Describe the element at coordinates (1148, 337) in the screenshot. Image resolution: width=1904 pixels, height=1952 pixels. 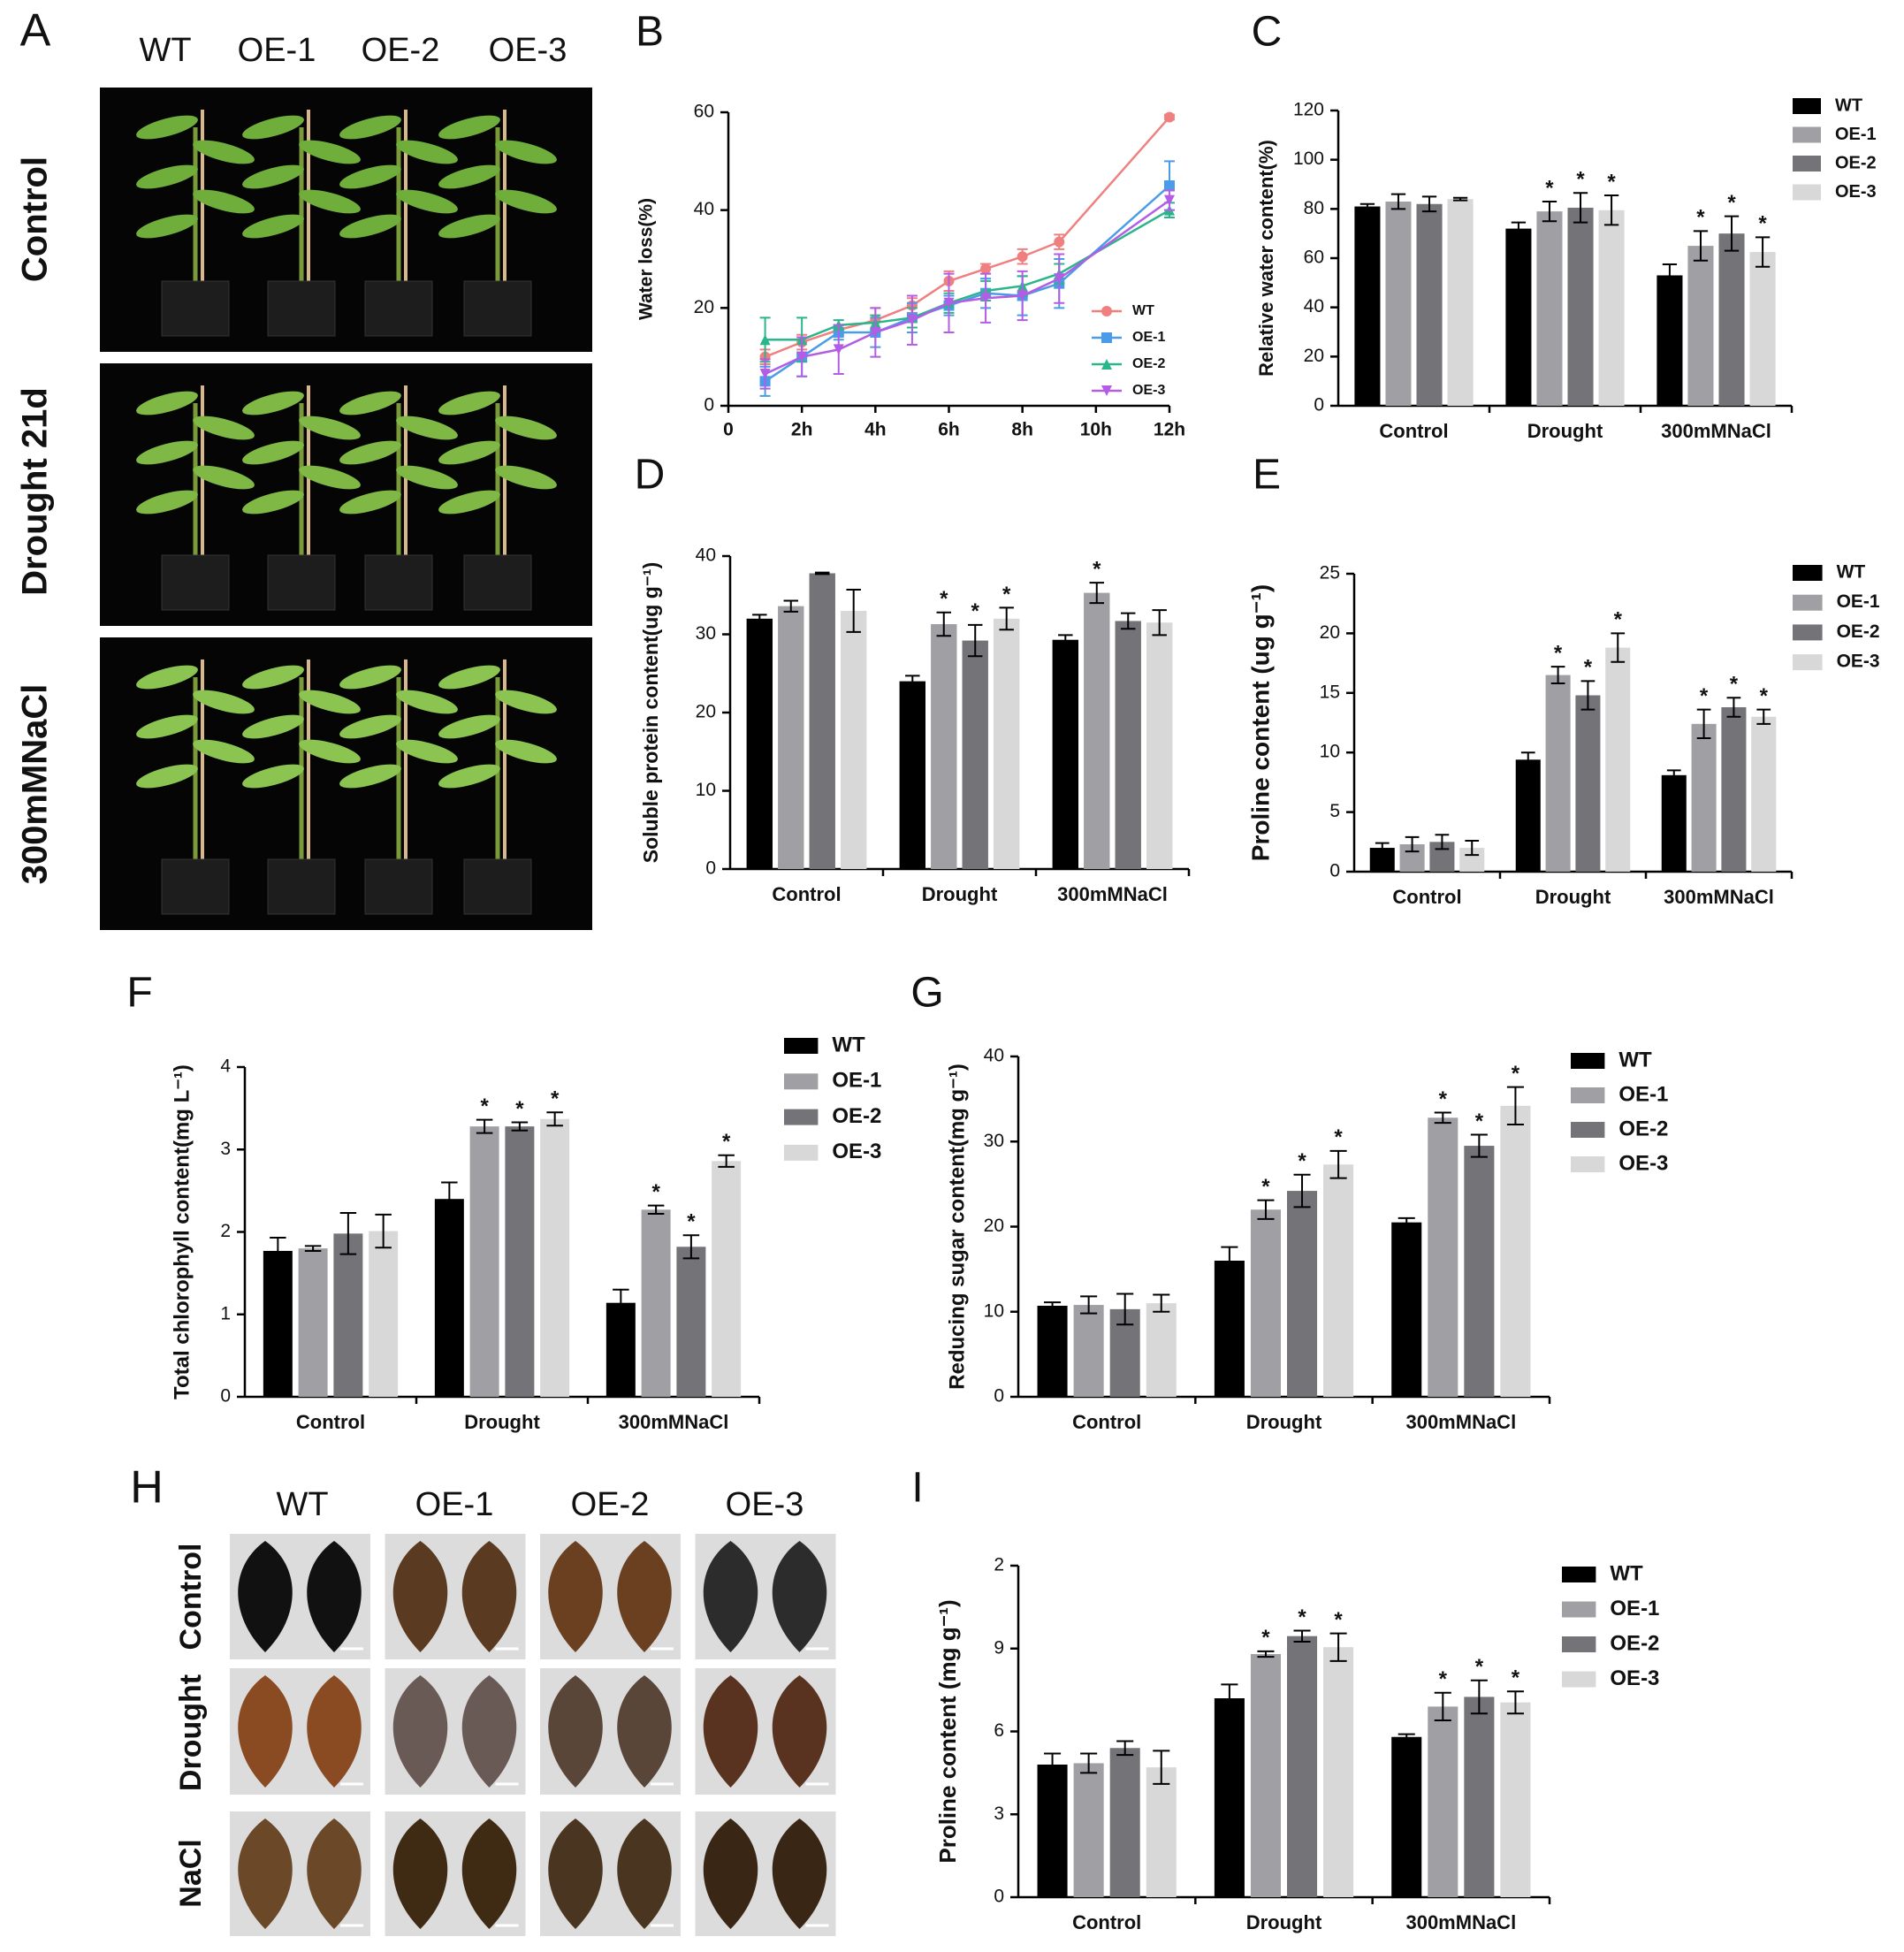
I see `legend-label: OE-1` at that location.